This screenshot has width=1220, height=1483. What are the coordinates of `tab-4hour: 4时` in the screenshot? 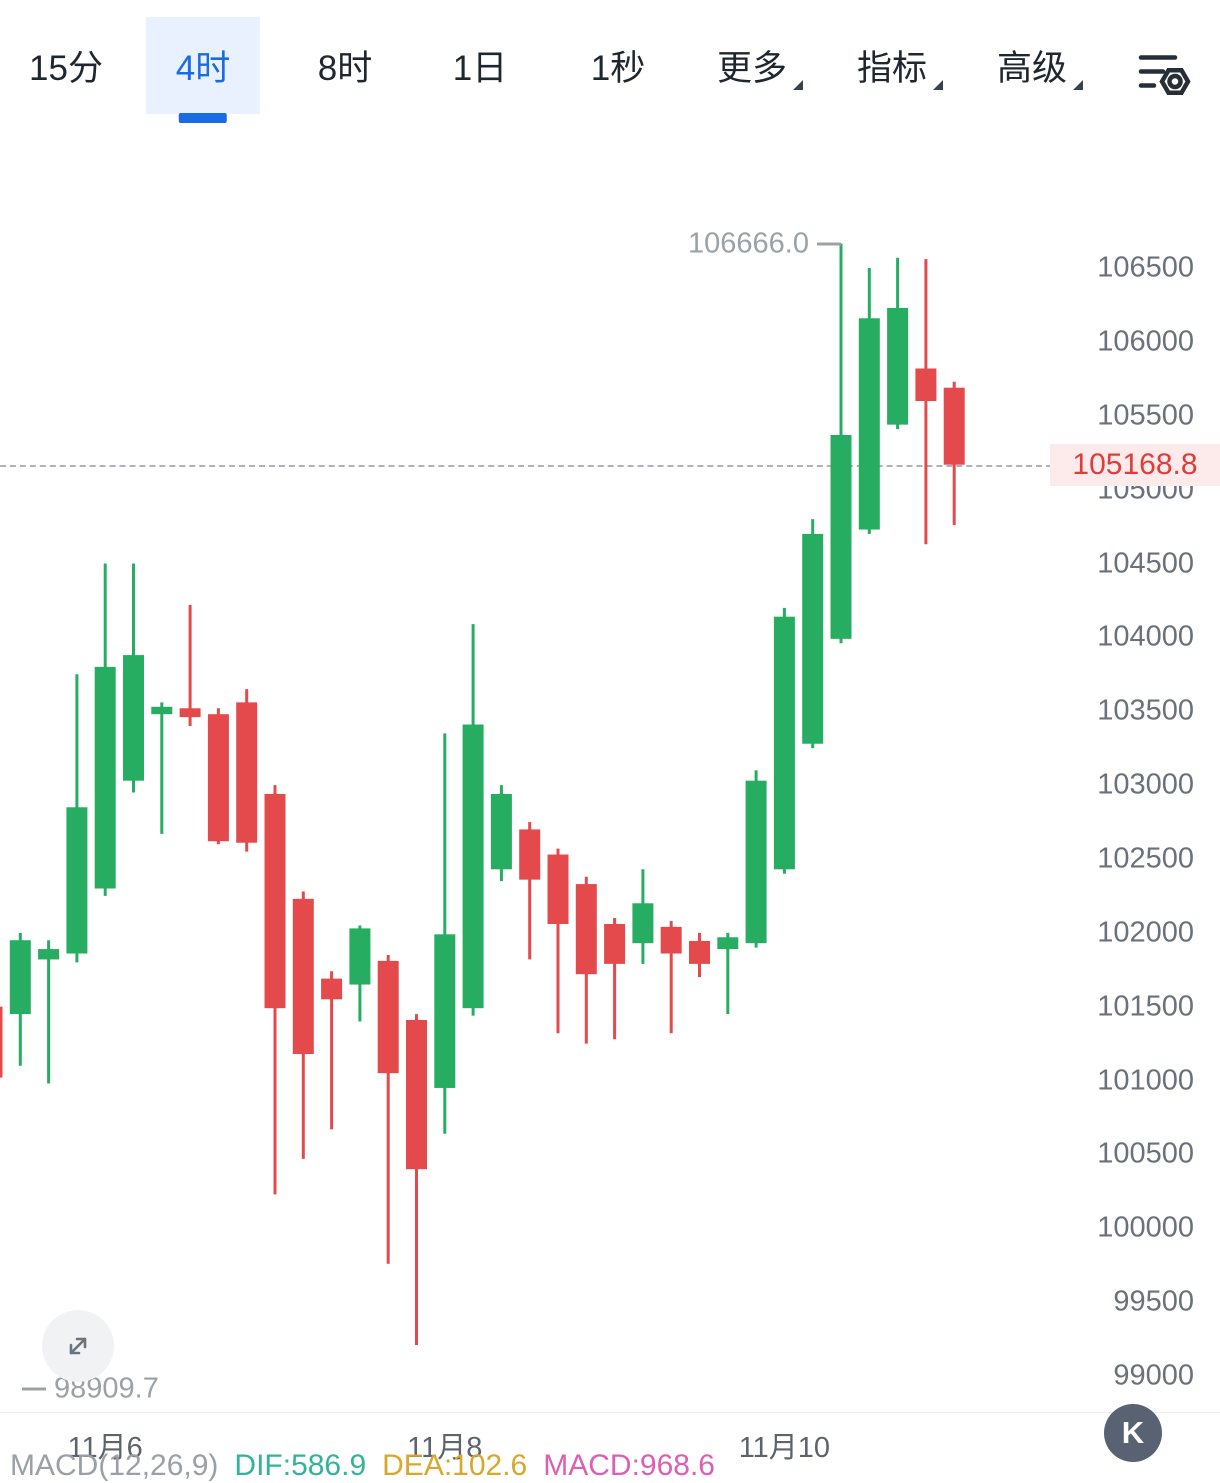 It's located at (203, 65).